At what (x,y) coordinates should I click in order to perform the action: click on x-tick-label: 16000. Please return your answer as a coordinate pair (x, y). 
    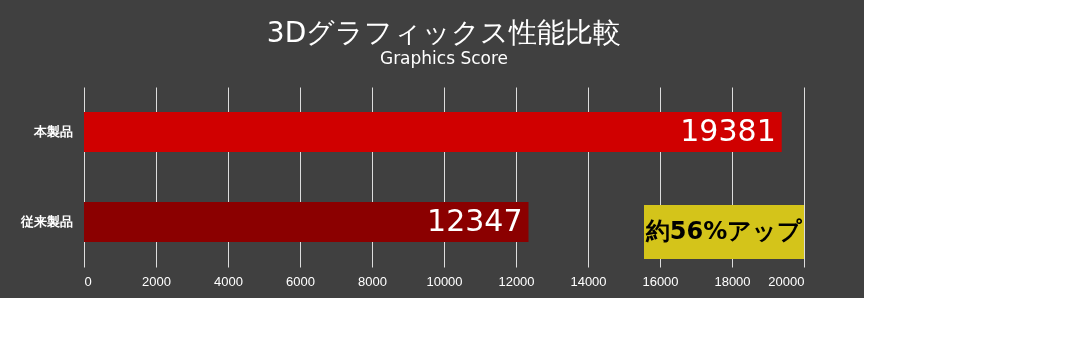
    Looking at the image, I should click on (660, 281).